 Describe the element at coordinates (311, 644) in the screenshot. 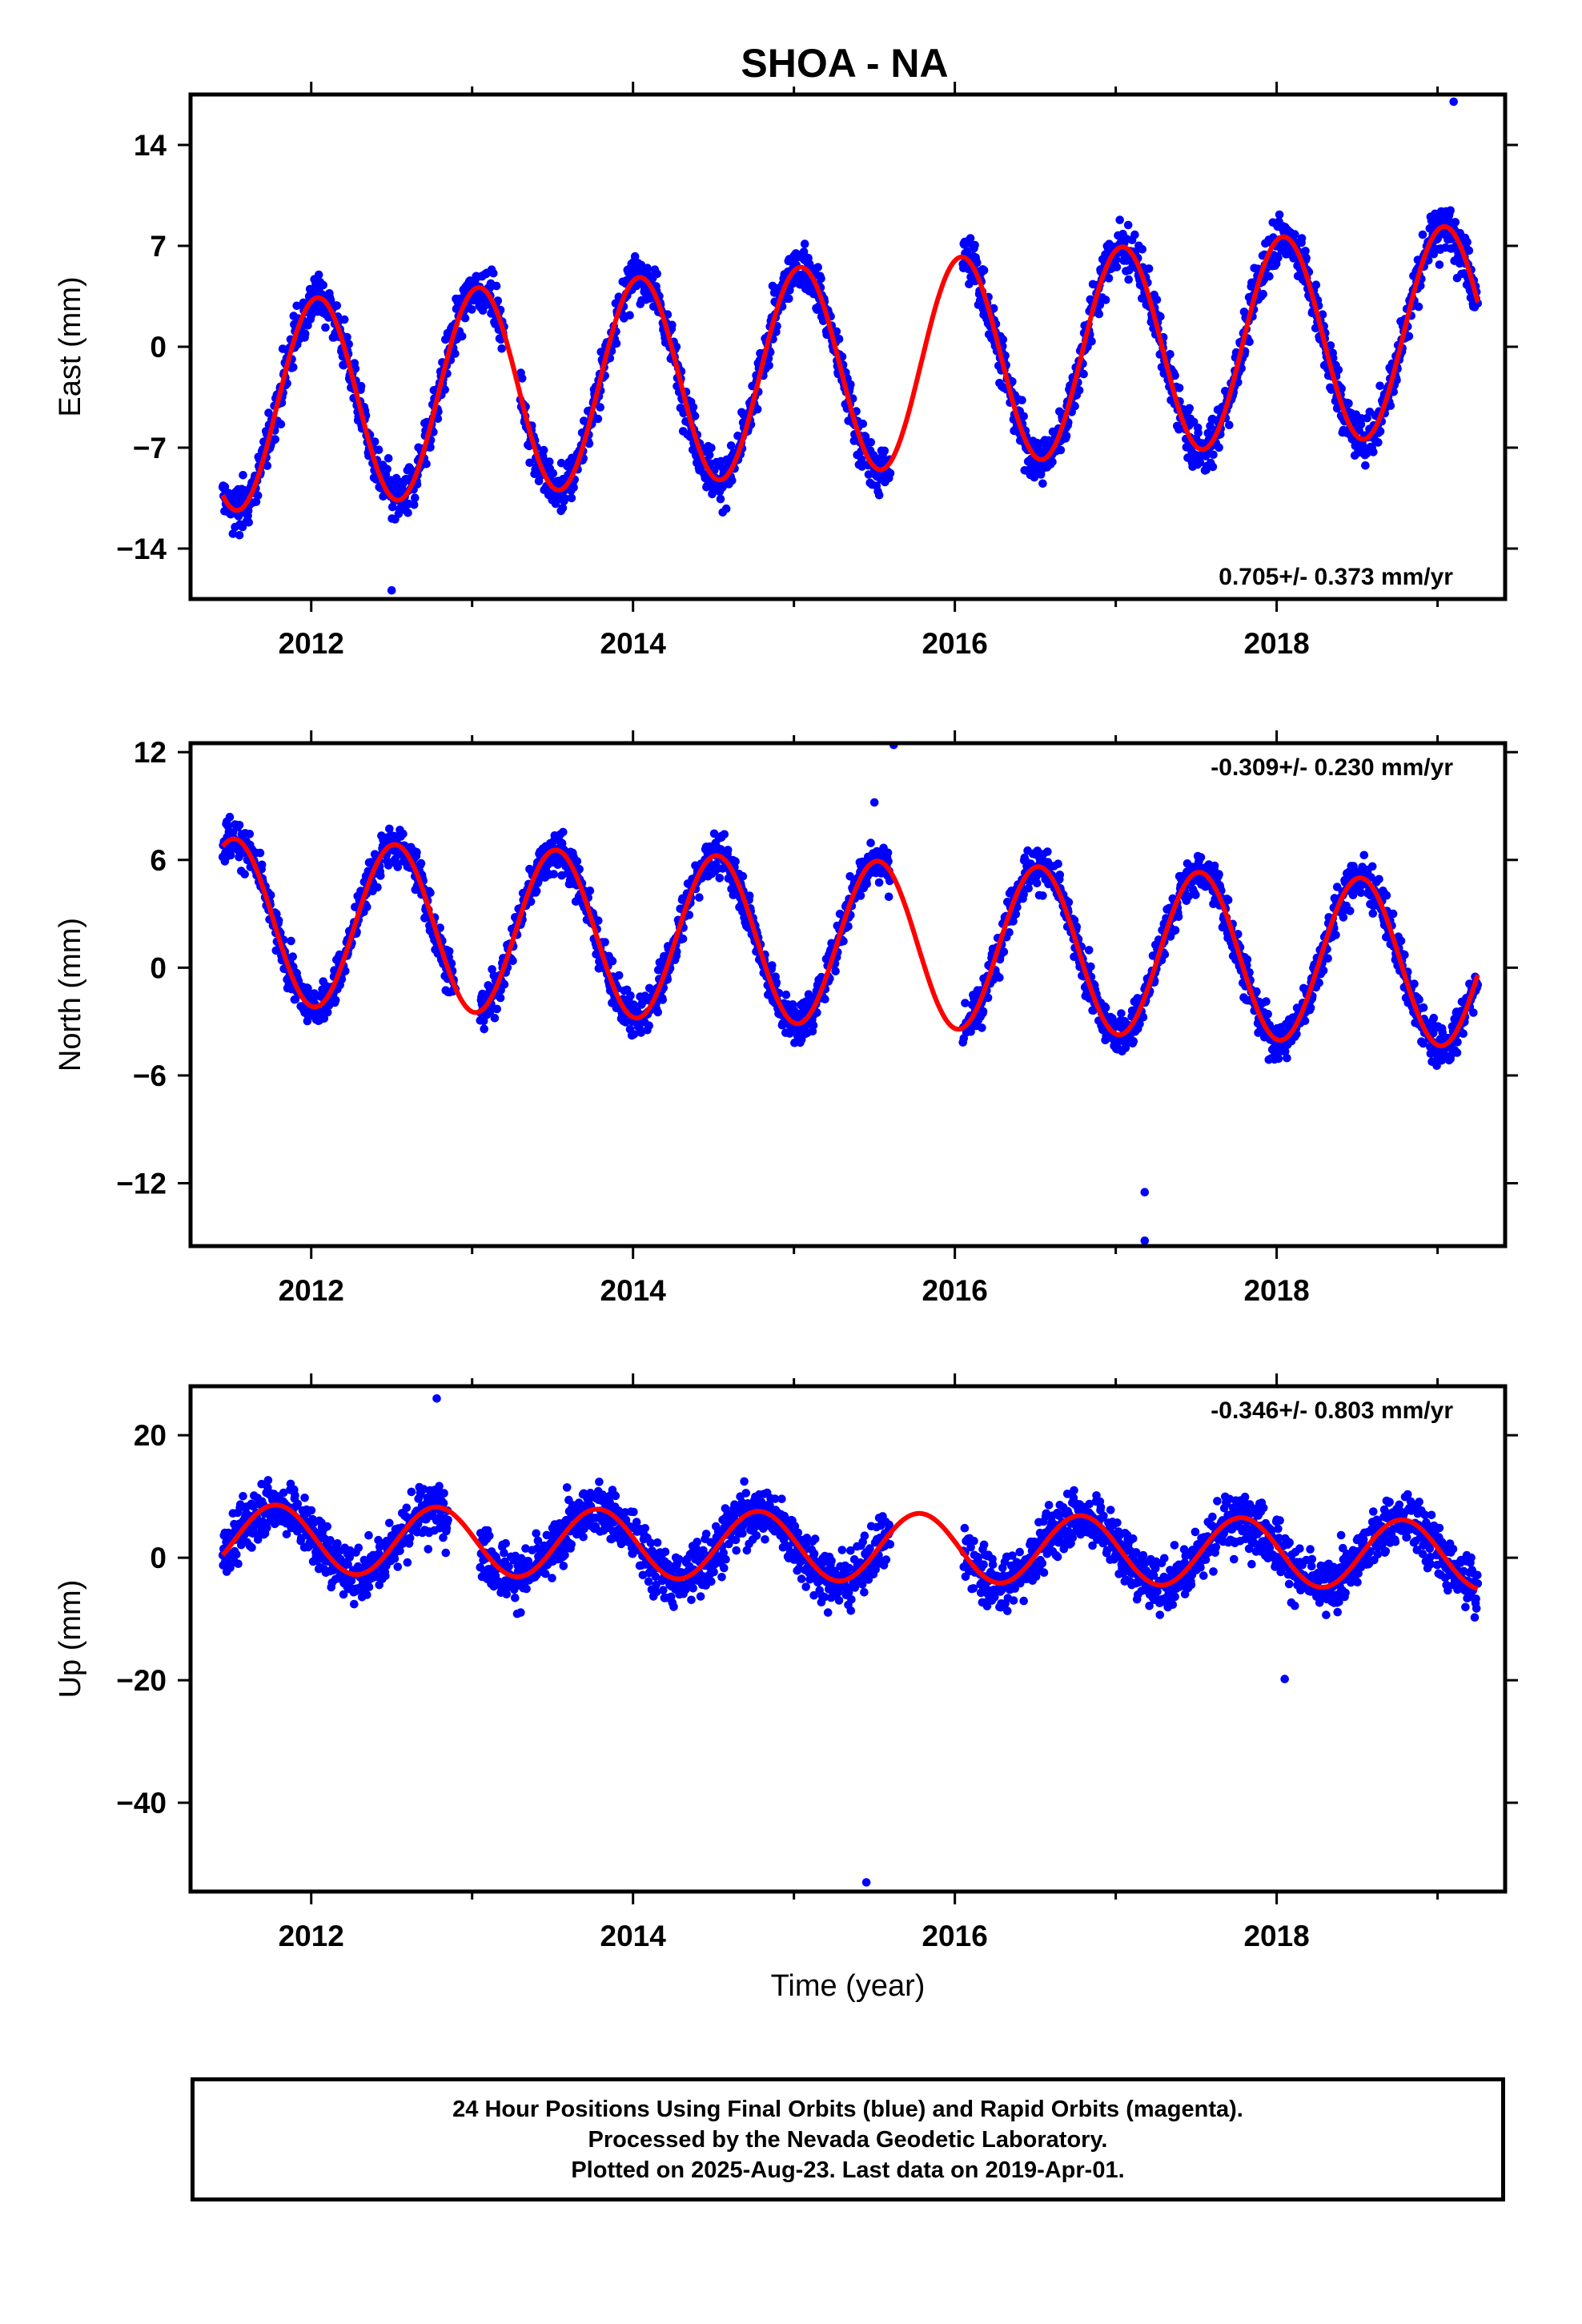

I see `x-tick-label: 2012` at that location.